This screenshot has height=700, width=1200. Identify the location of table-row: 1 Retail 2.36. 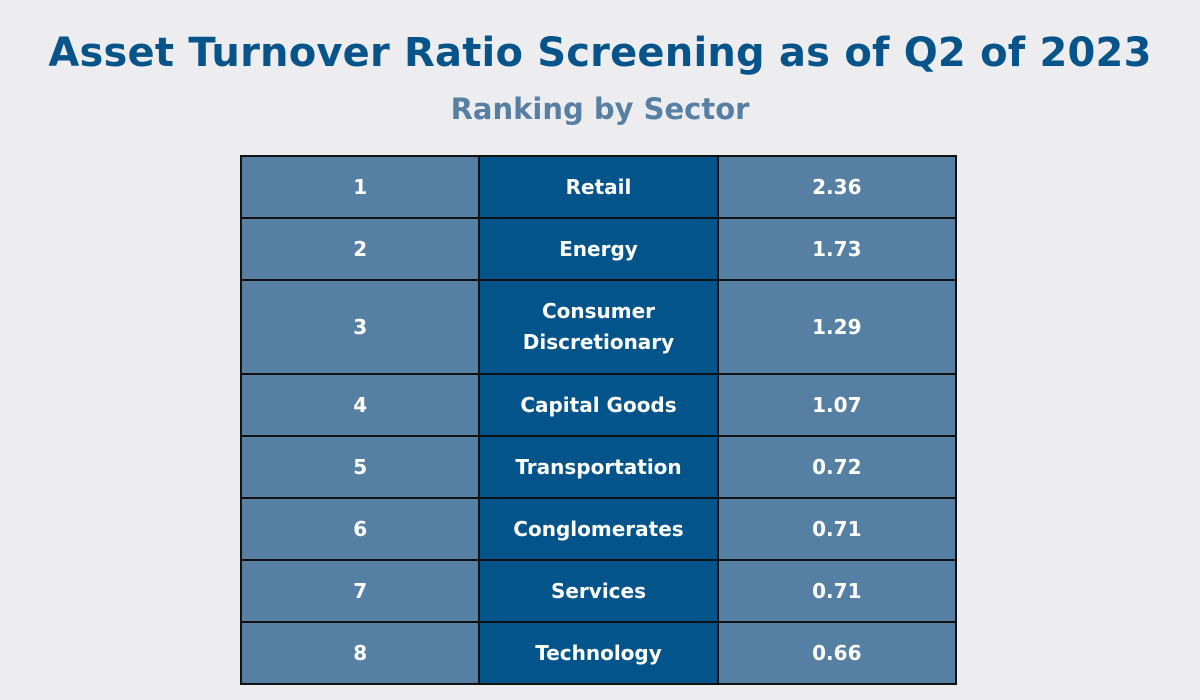
(598, 187).